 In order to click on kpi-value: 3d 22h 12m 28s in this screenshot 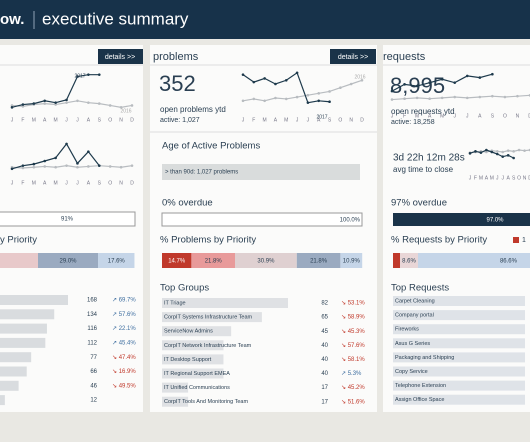, I will do `click(429, 158)`.